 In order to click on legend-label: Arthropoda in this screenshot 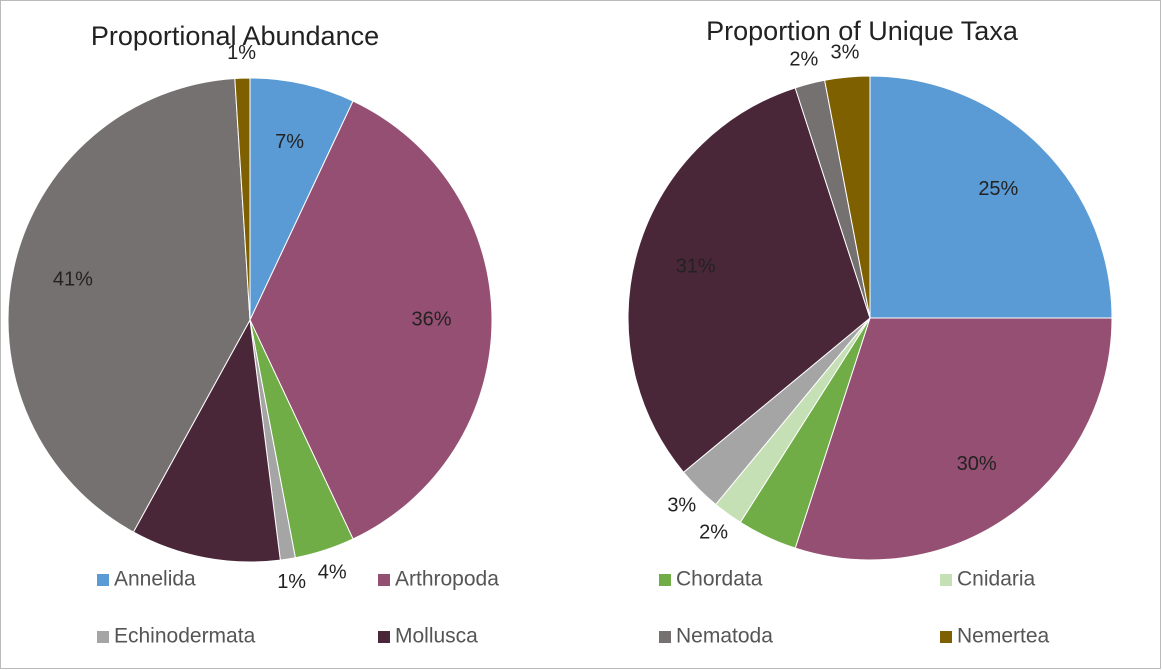, I will do `click(447, 579)`.